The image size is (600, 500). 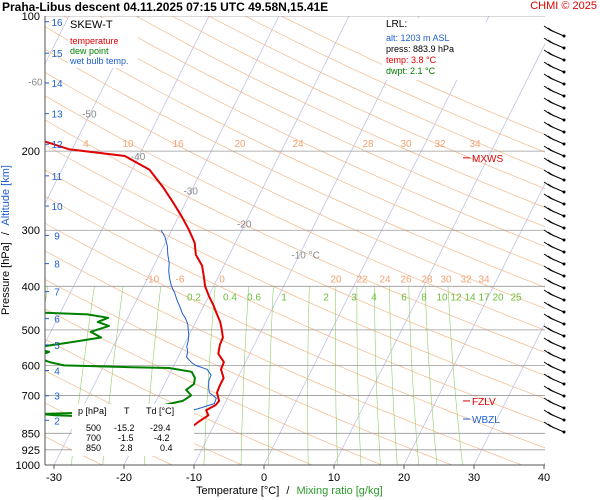 What do you see at coordinates (334, 478) in the screenshot?
I see `x-tick-label: 10` at bounding box center [334, 478].